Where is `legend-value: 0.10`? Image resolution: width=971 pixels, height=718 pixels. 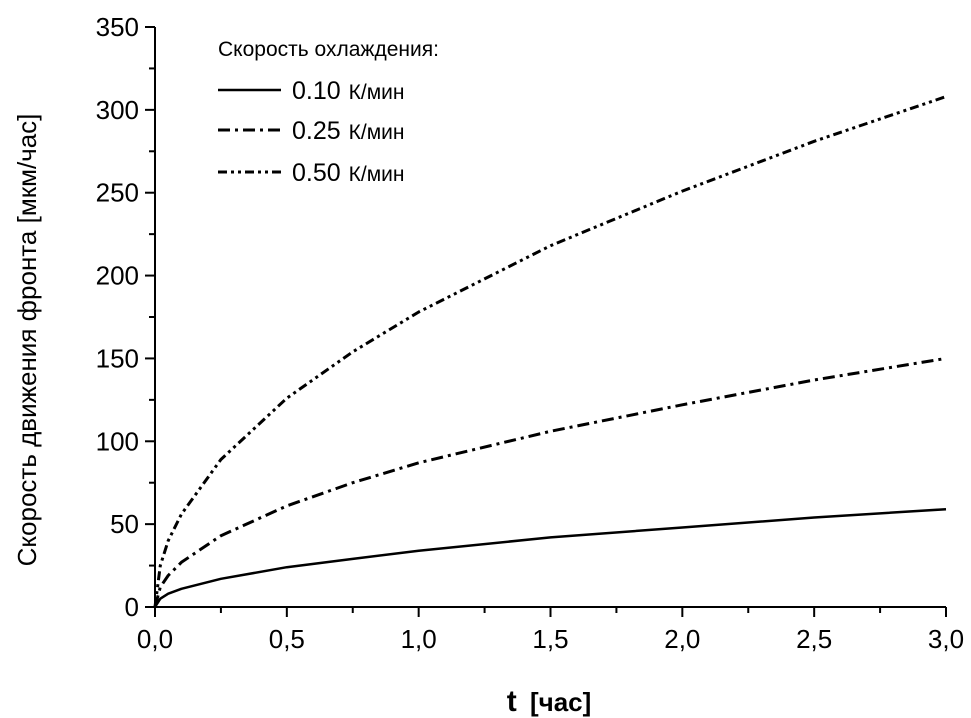 legend-value: 0.10 is located at coordinates (316, 91).